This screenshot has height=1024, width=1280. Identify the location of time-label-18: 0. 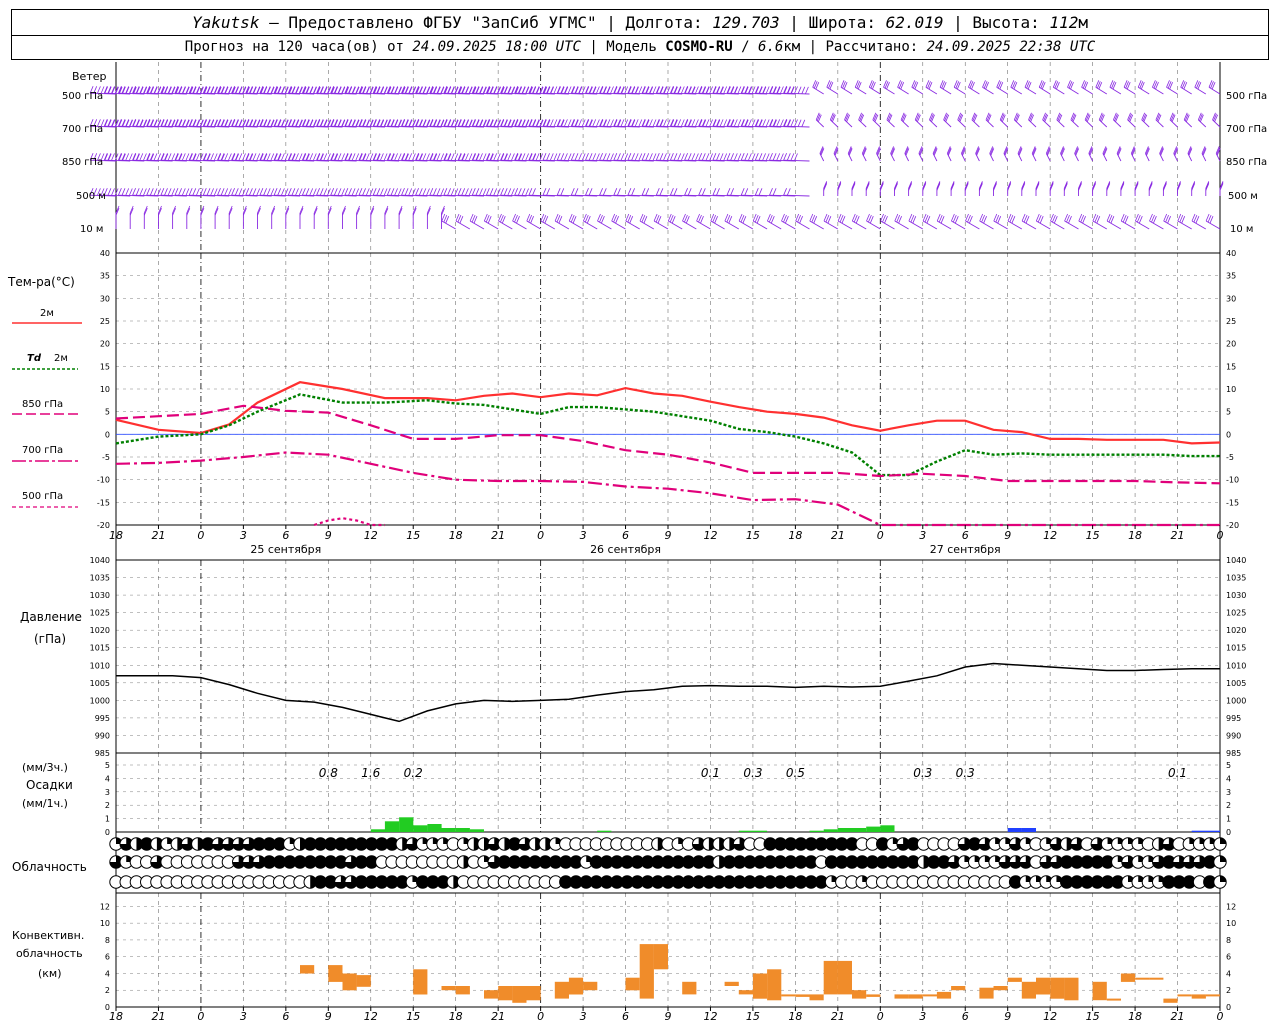
(880, 535).